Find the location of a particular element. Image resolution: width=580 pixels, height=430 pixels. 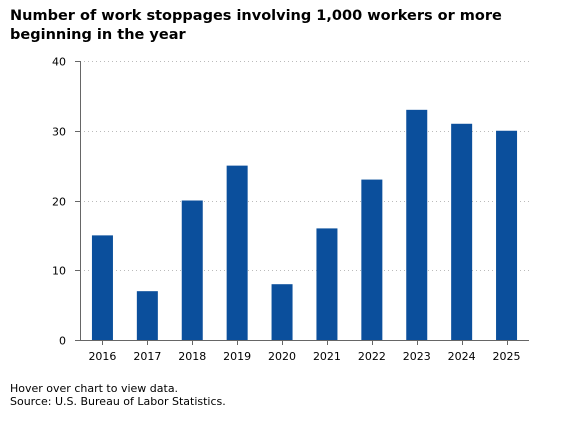

x-tick-label: 2016 is located at coordinates (102, 356).